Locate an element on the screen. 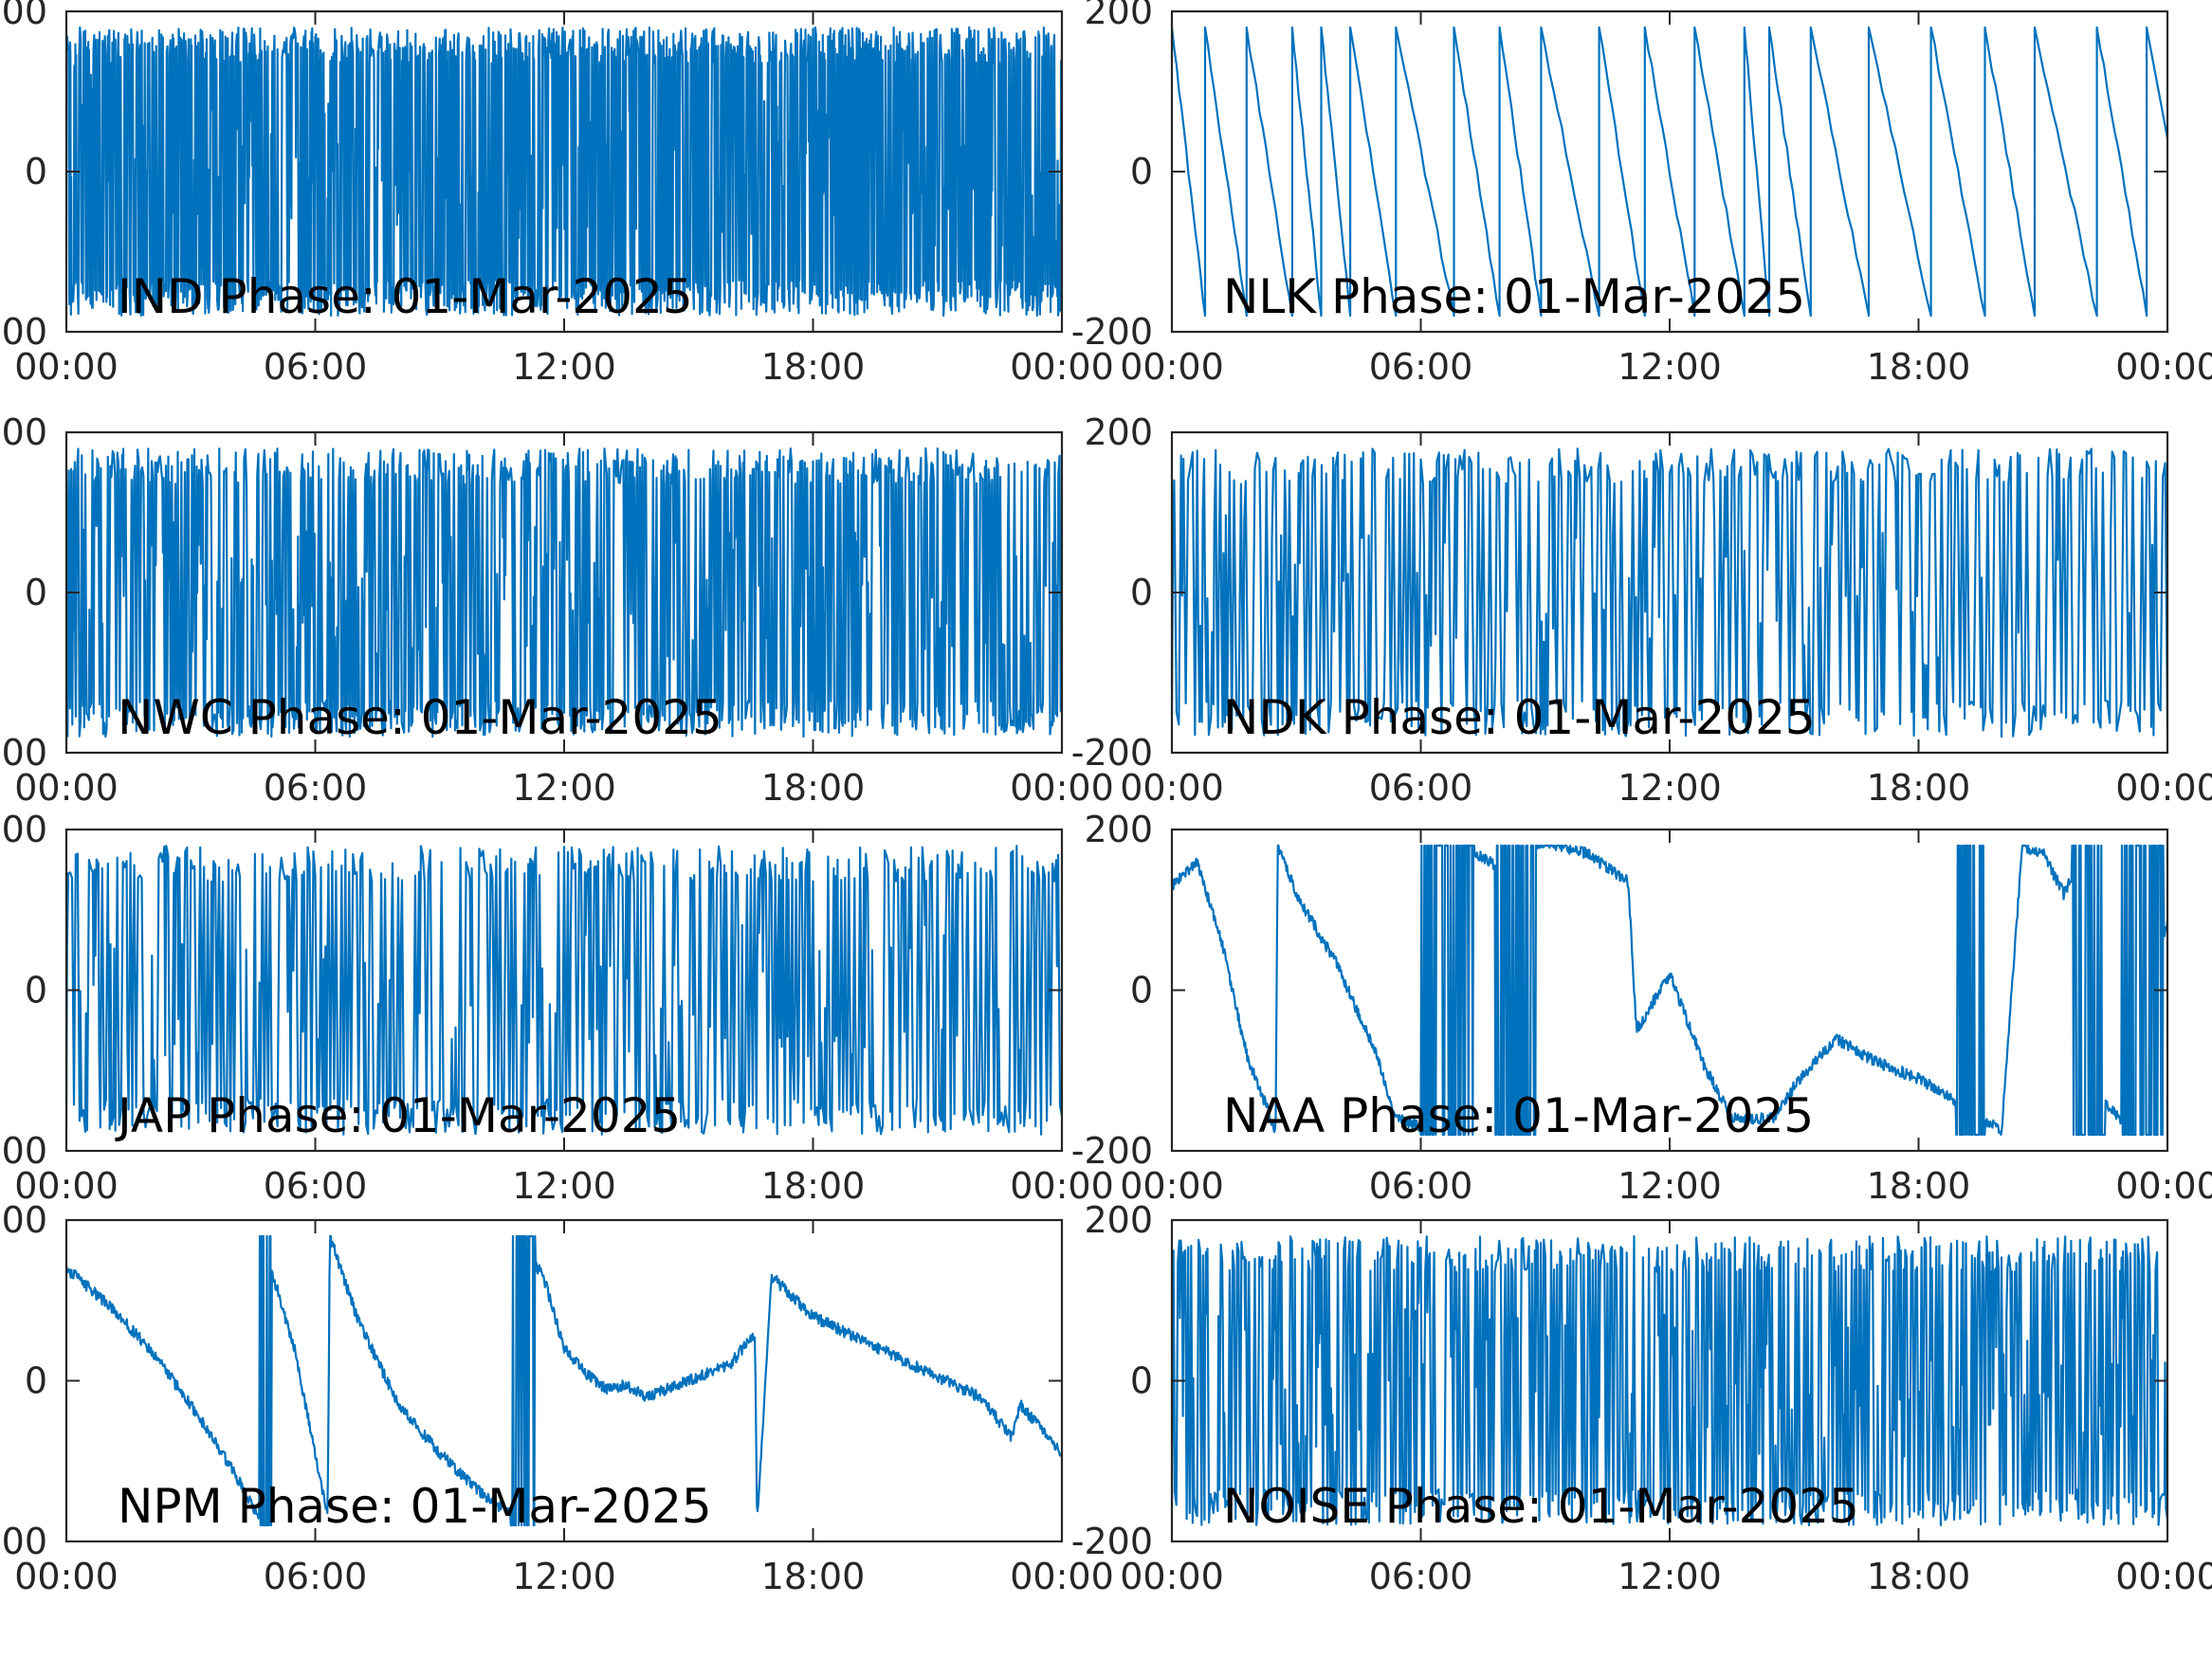  panel-title: IND Phase: 01-Mar-2025 is located at coordinates (405, 296).